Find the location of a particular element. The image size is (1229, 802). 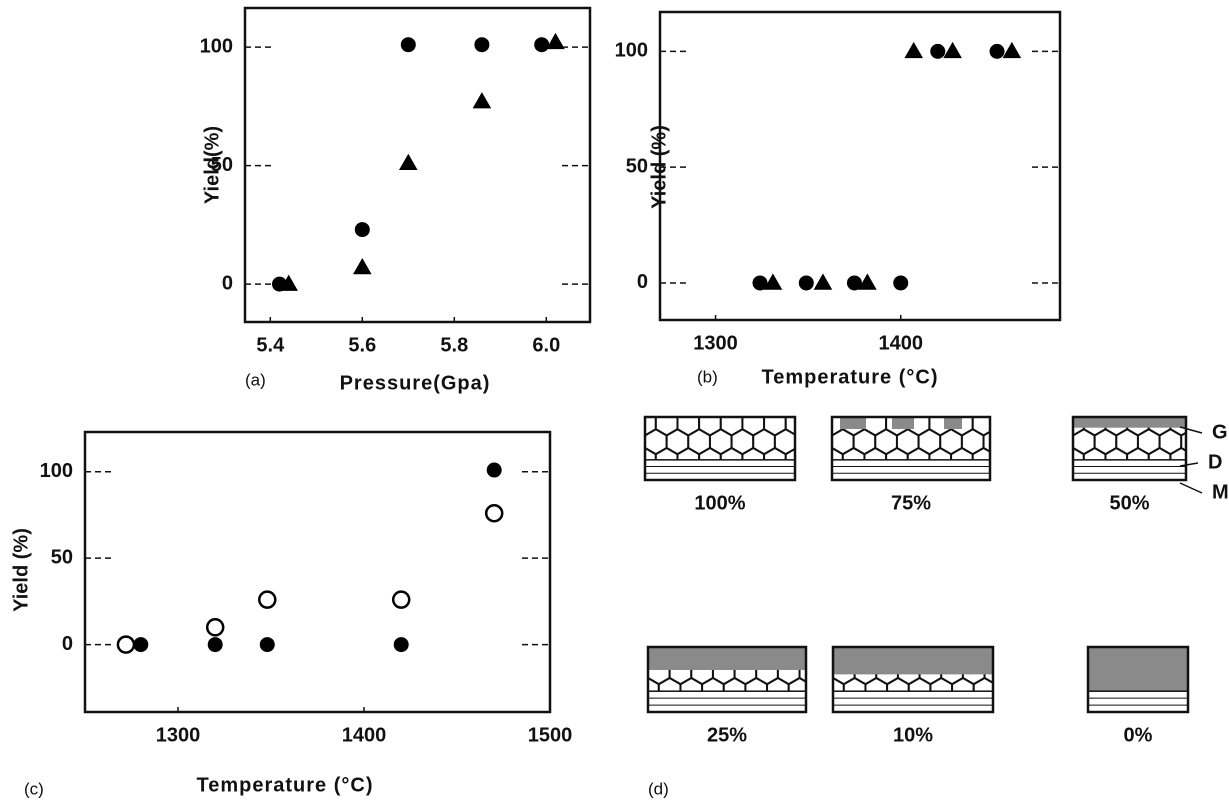

x-axis-label: Pressure(Gpa) is located at coordinates (415, 383).